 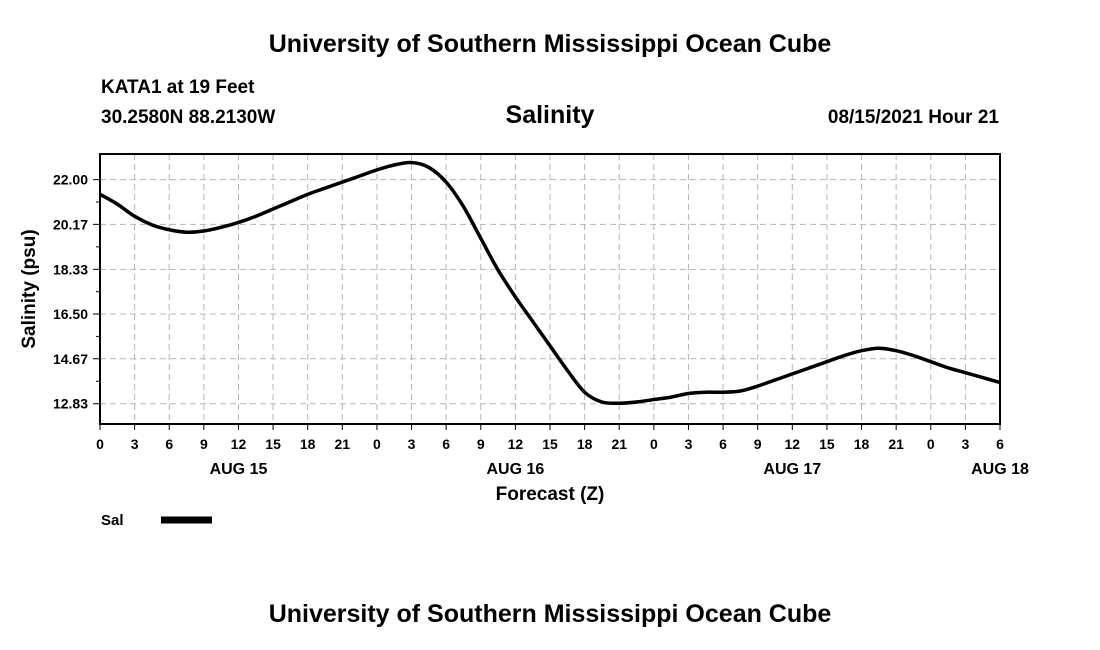 I want to click on y-tick-label: 20.17, so click(x=70, y=224).